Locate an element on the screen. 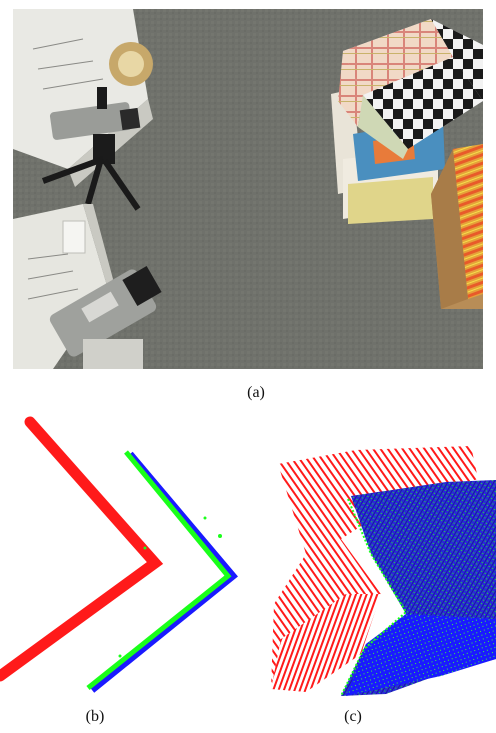 This screenshot has width=496, height=733. green-cross-section is located at coordinates (159, 570).